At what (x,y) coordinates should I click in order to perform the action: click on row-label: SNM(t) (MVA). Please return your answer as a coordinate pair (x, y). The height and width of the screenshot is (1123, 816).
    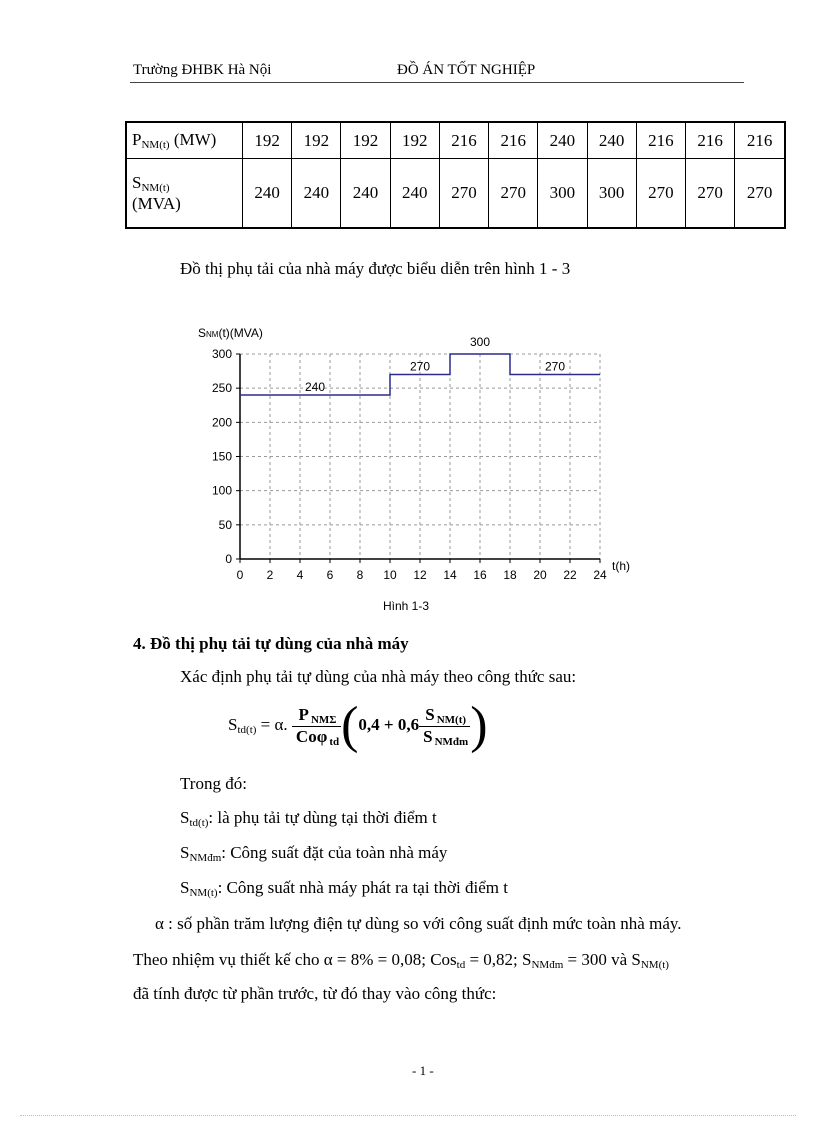
    Looking at the image, I should click on (184, 193).